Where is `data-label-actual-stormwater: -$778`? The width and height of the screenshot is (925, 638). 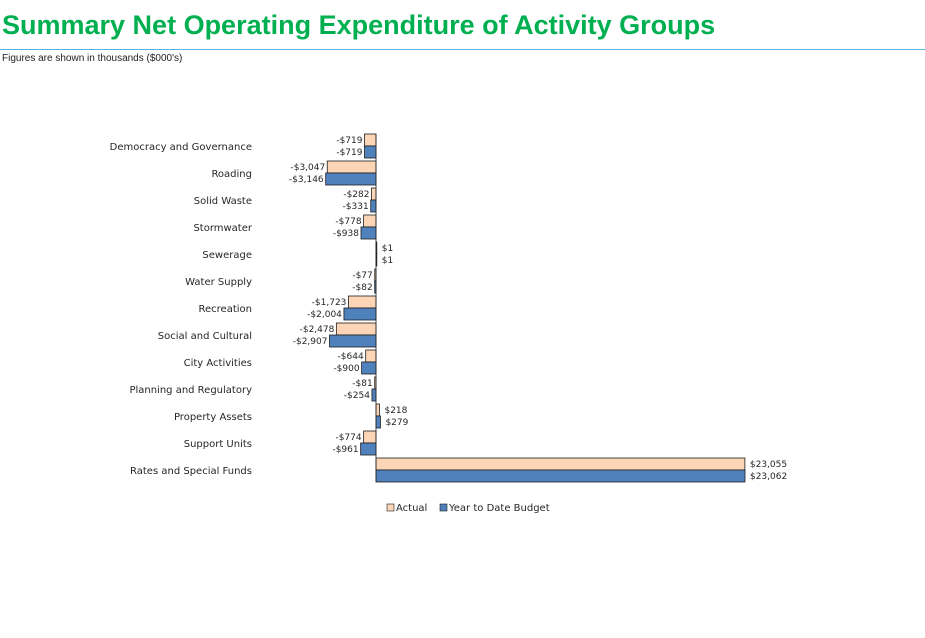 data-label-actual-stormwater: -$778 is located at coordinates (348, 222).